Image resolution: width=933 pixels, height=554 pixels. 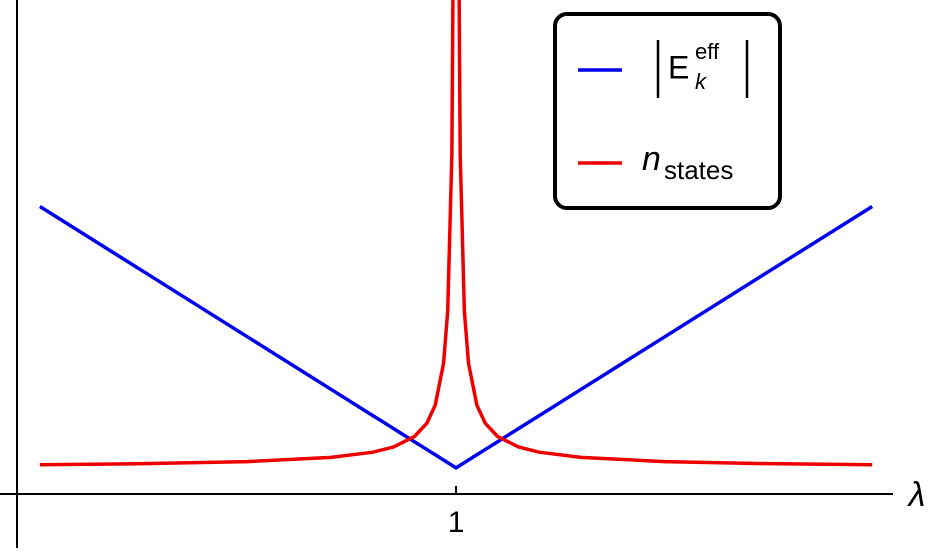 I want to click on x-axis-label: λ, so click(x=916, y=495).